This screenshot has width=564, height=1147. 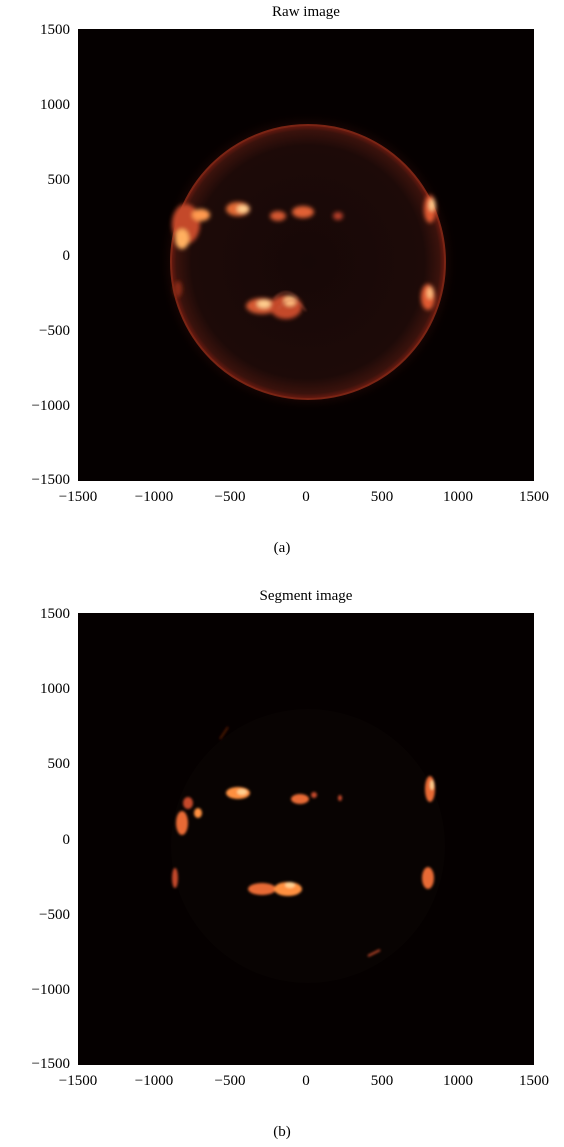 What do you see at coordinates (303, 841) in the screenshot?
I see `segmented-regions` at bounding box center [303, 841].